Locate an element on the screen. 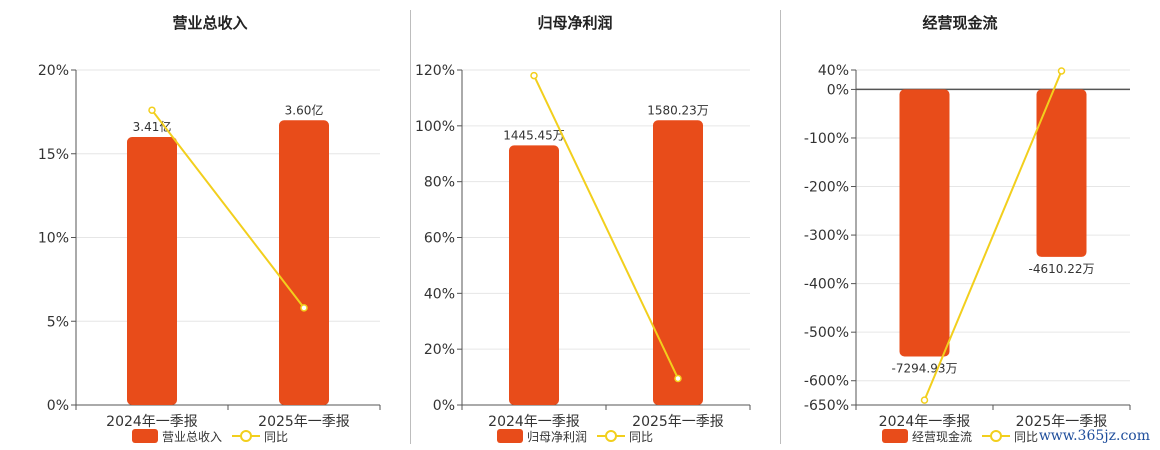  watermark-text: www.365jz.com is located at coordinates (1094, 436).